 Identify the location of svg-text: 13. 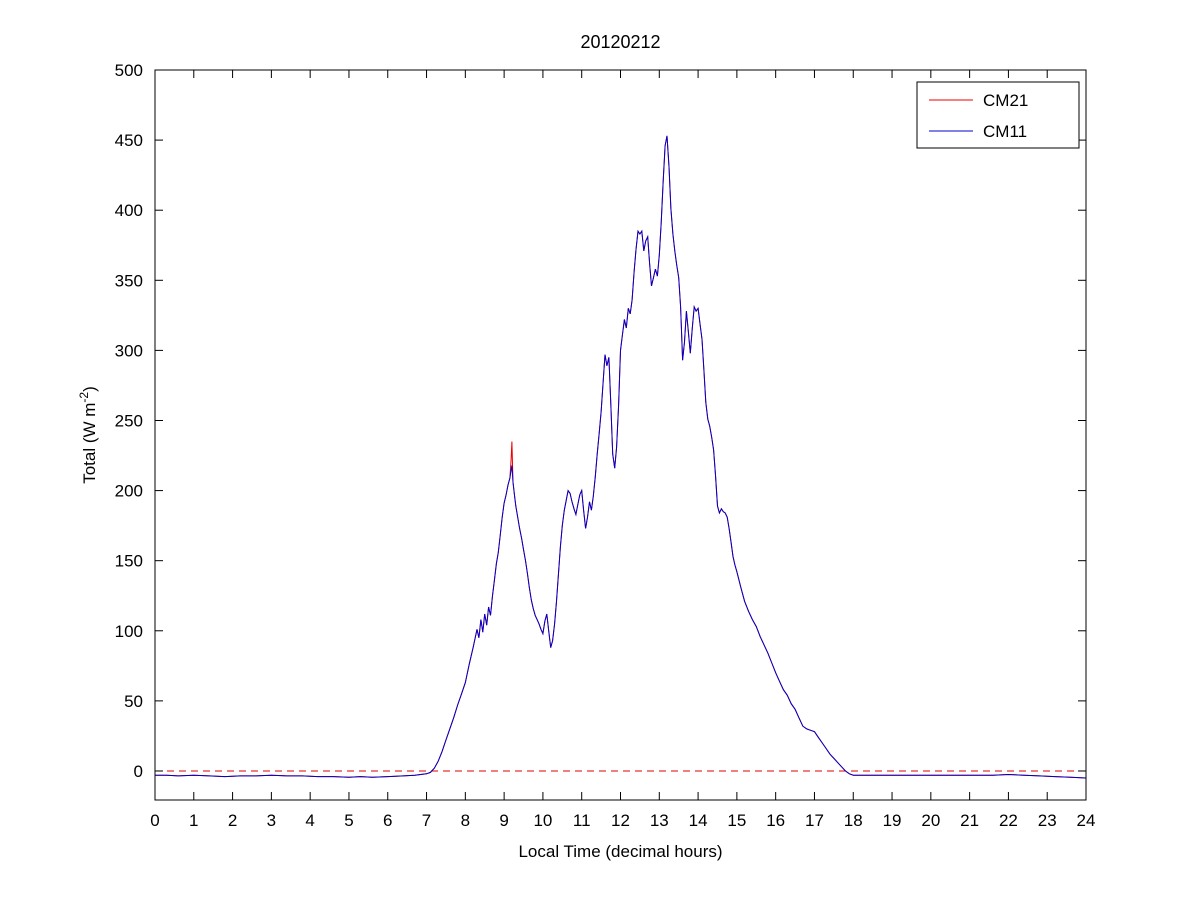
(659, 820).